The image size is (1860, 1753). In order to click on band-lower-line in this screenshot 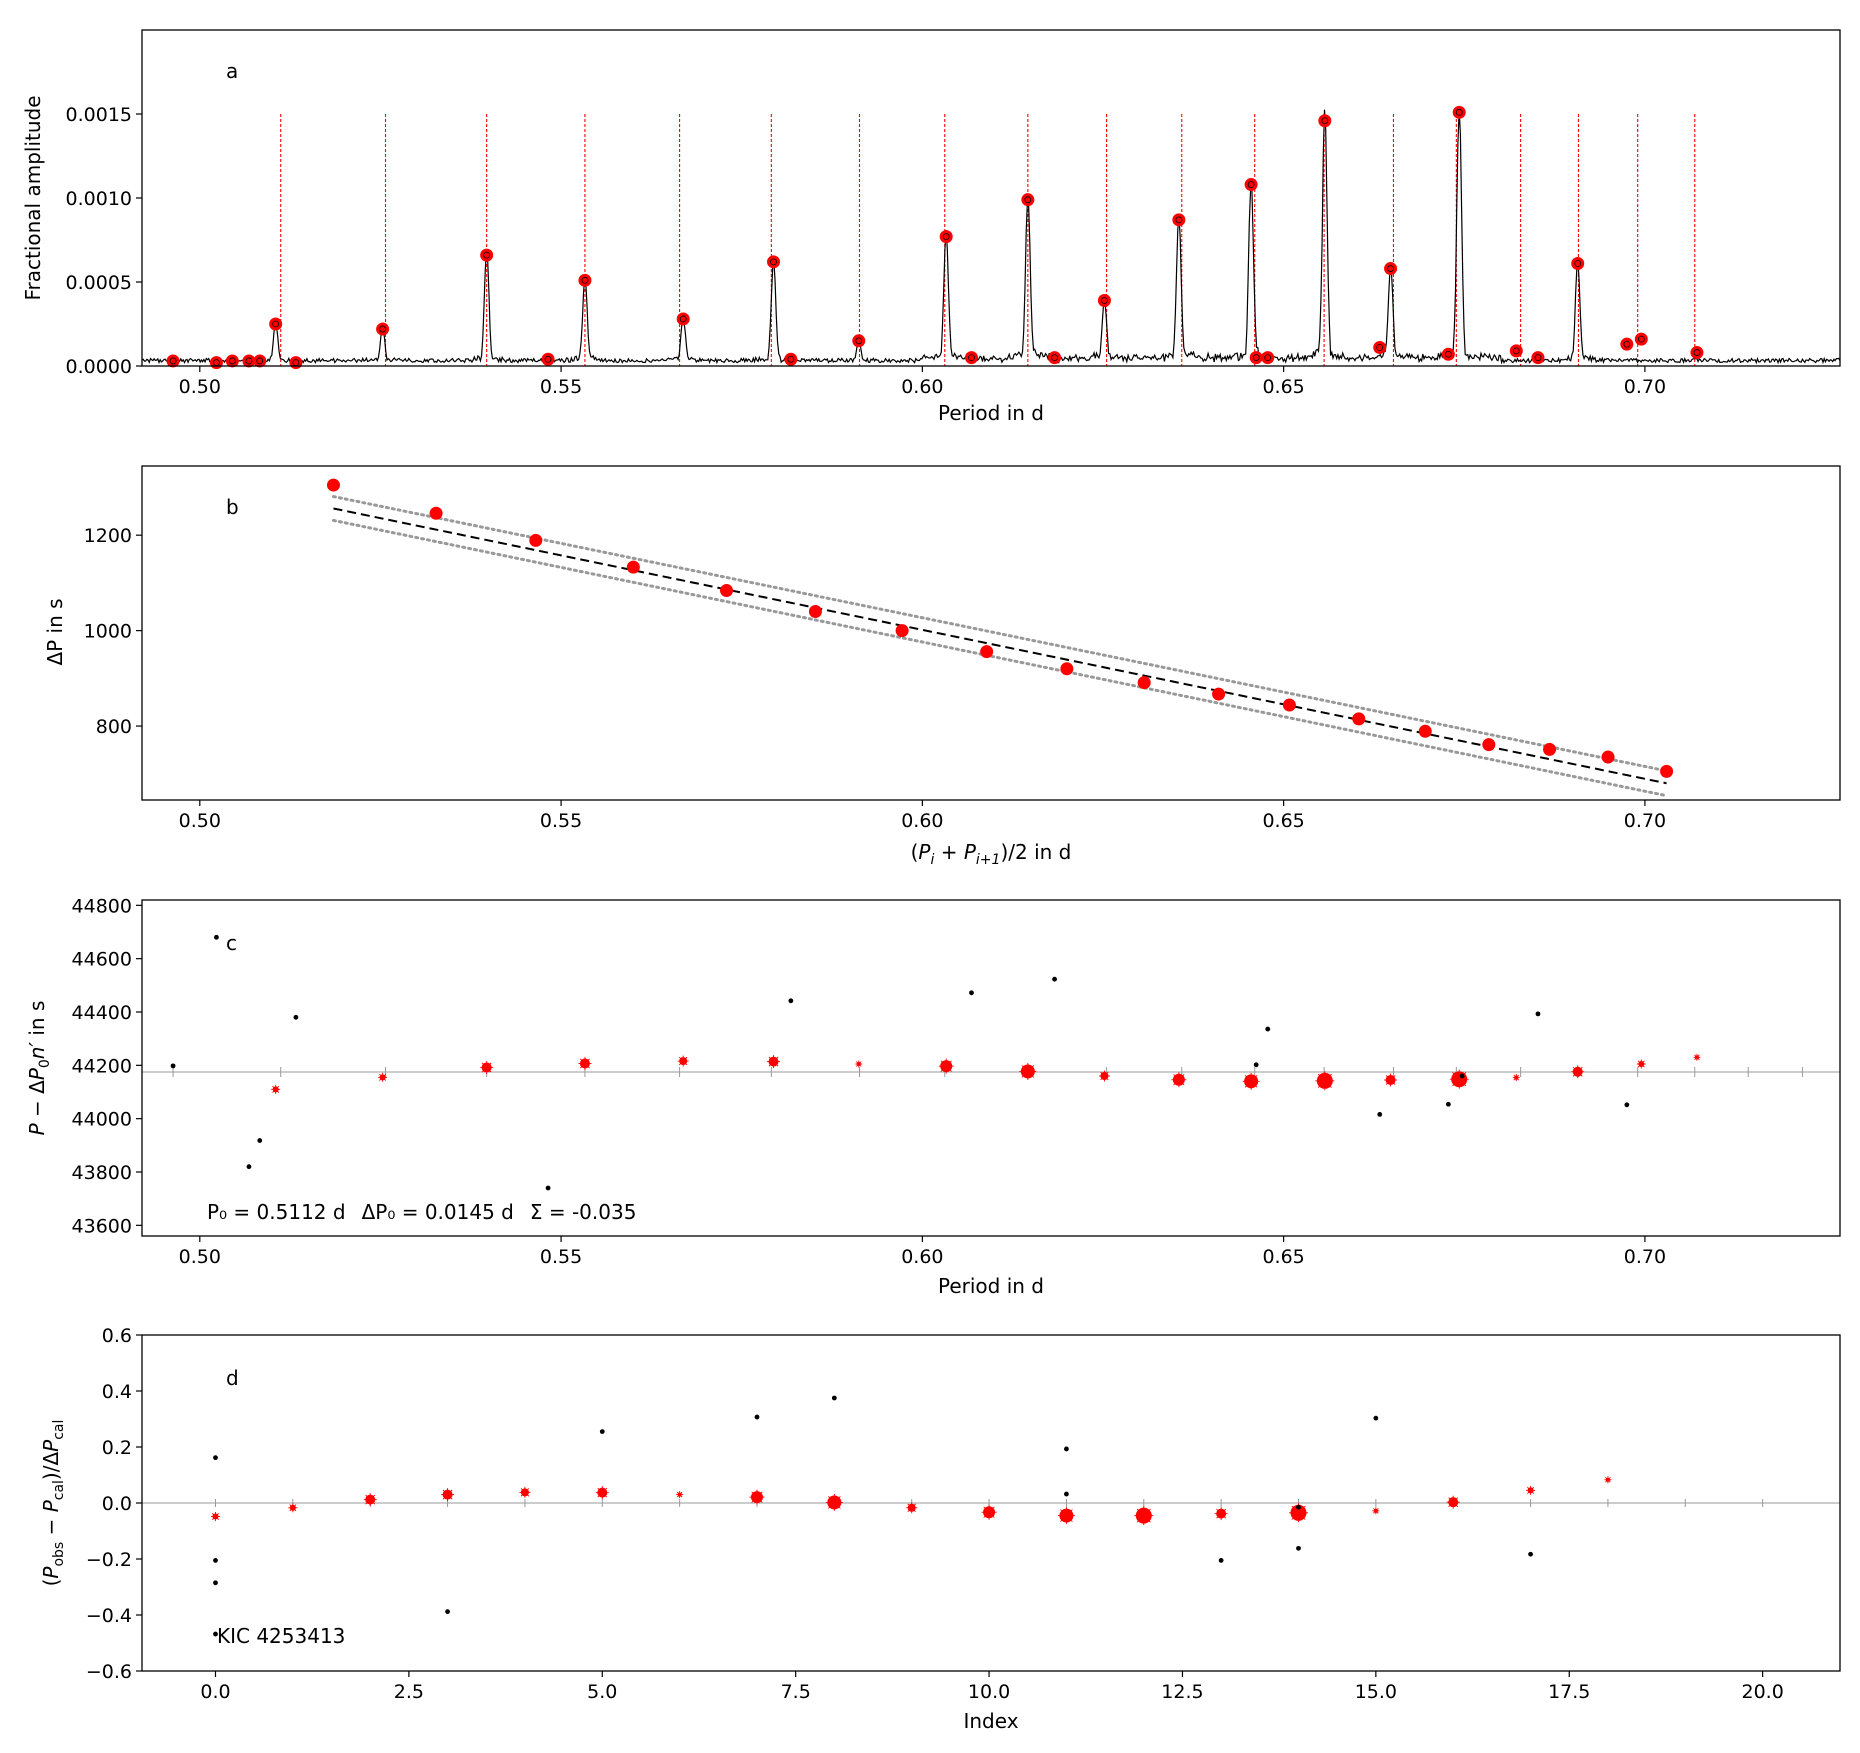, I will do `click(1000, 658)`.